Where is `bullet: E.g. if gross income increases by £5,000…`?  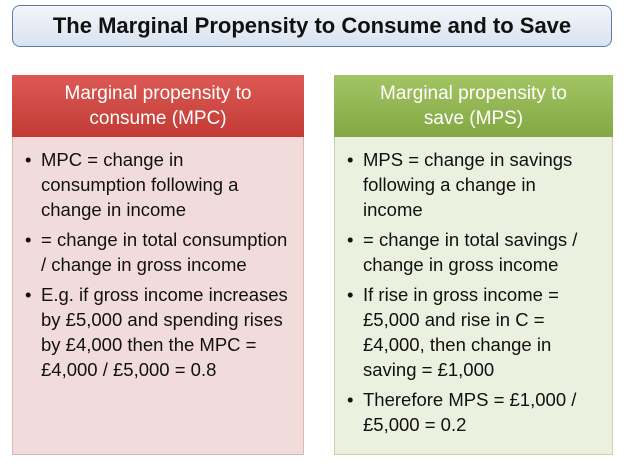
bullet: E.g. if gross income increases by £5,000… is located at coordinates (157, 332).